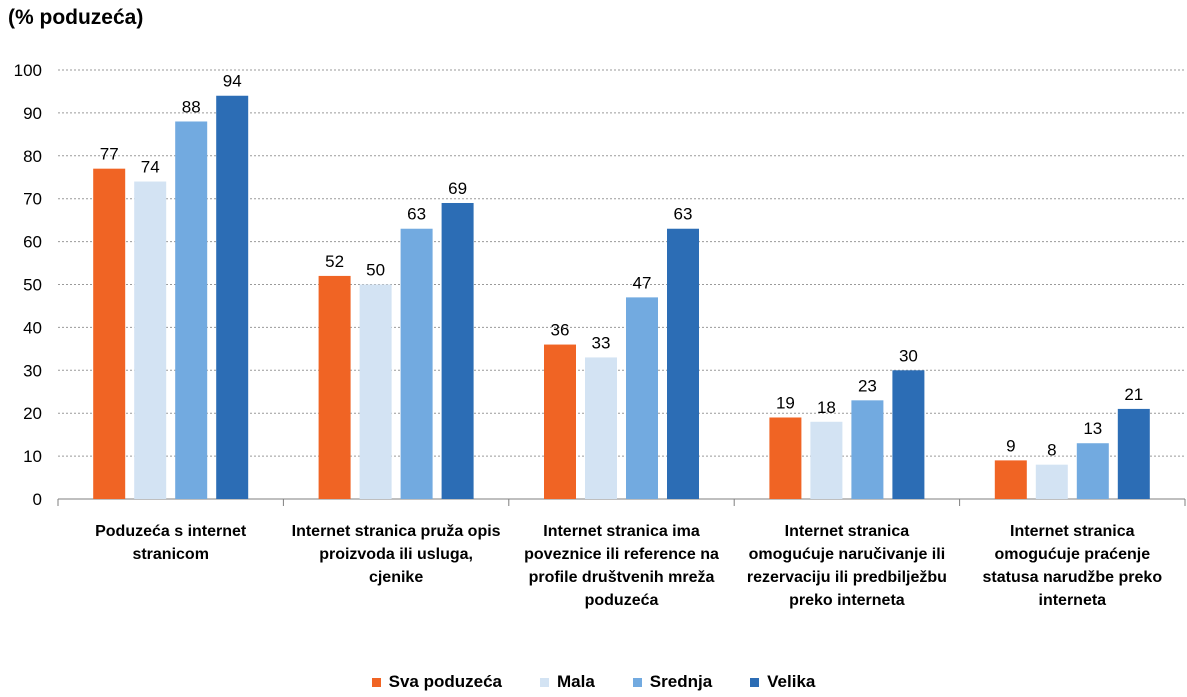 The image size is (1187, 697). What do you see at coordinates (32, 413) in the screenshot?
I see `y-tick-label: 20` at bounding box center [32, 413].